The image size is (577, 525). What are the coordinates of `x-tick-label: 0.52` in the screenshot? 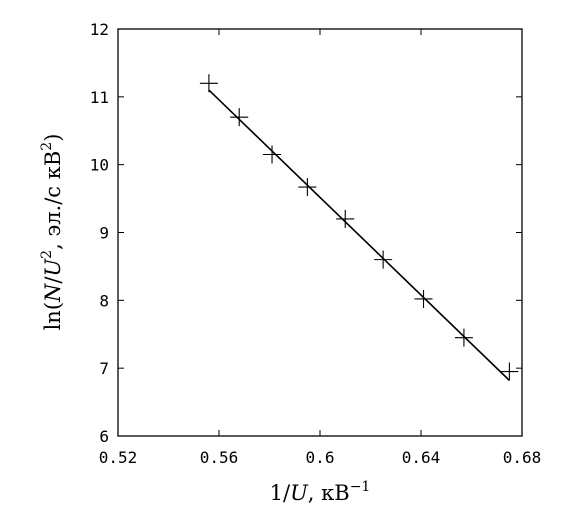 It's located at (118, 457).